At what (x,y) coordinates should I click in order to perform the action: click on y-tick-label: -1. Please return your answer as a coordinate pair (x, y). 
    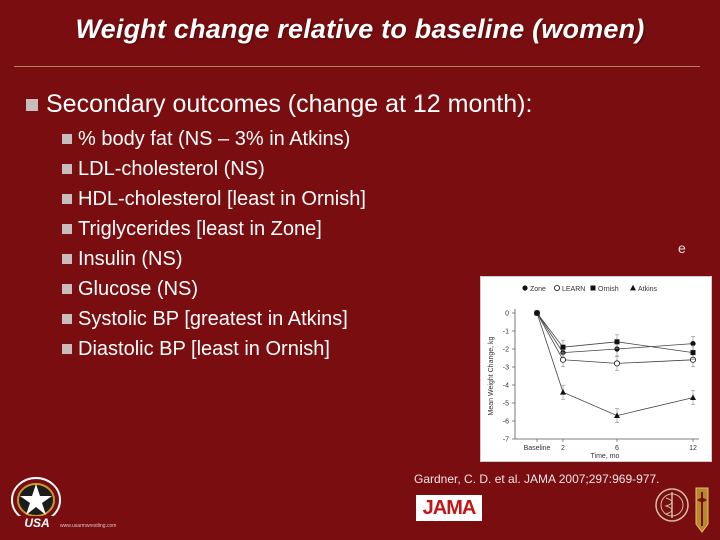
    Looking at the image, I should click on (506, 332).